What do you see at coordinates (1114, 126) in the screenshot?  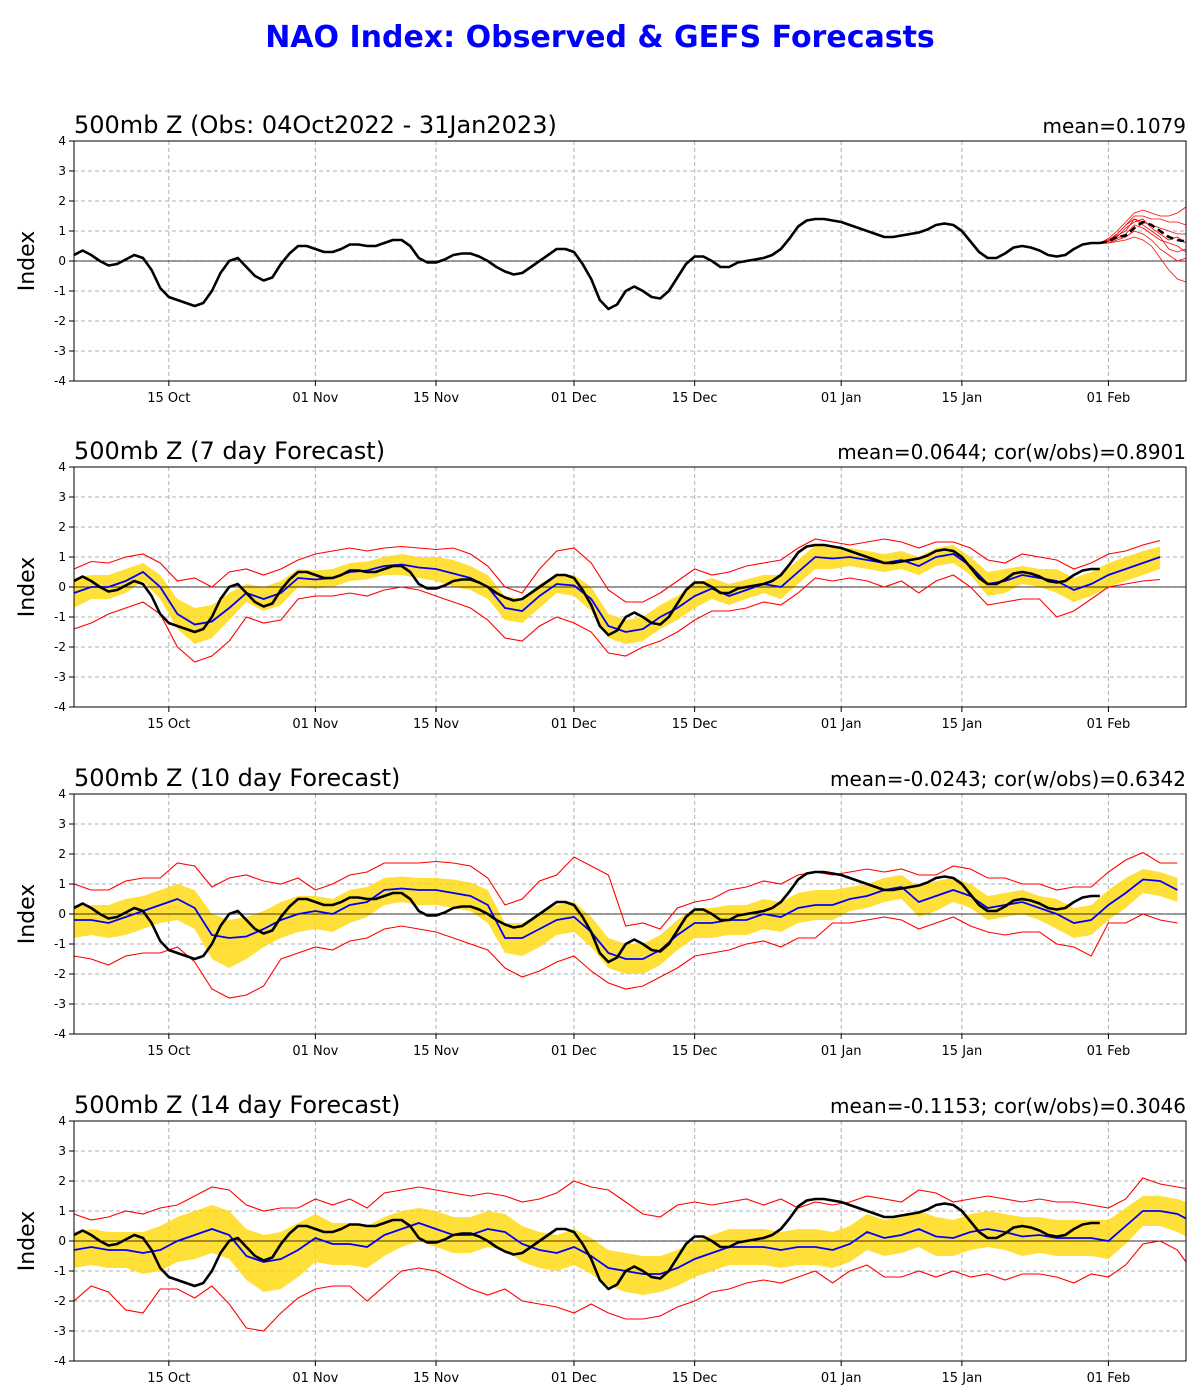 I see `panel-stat: mean=0.1079` at bounding box center [1114, 126].